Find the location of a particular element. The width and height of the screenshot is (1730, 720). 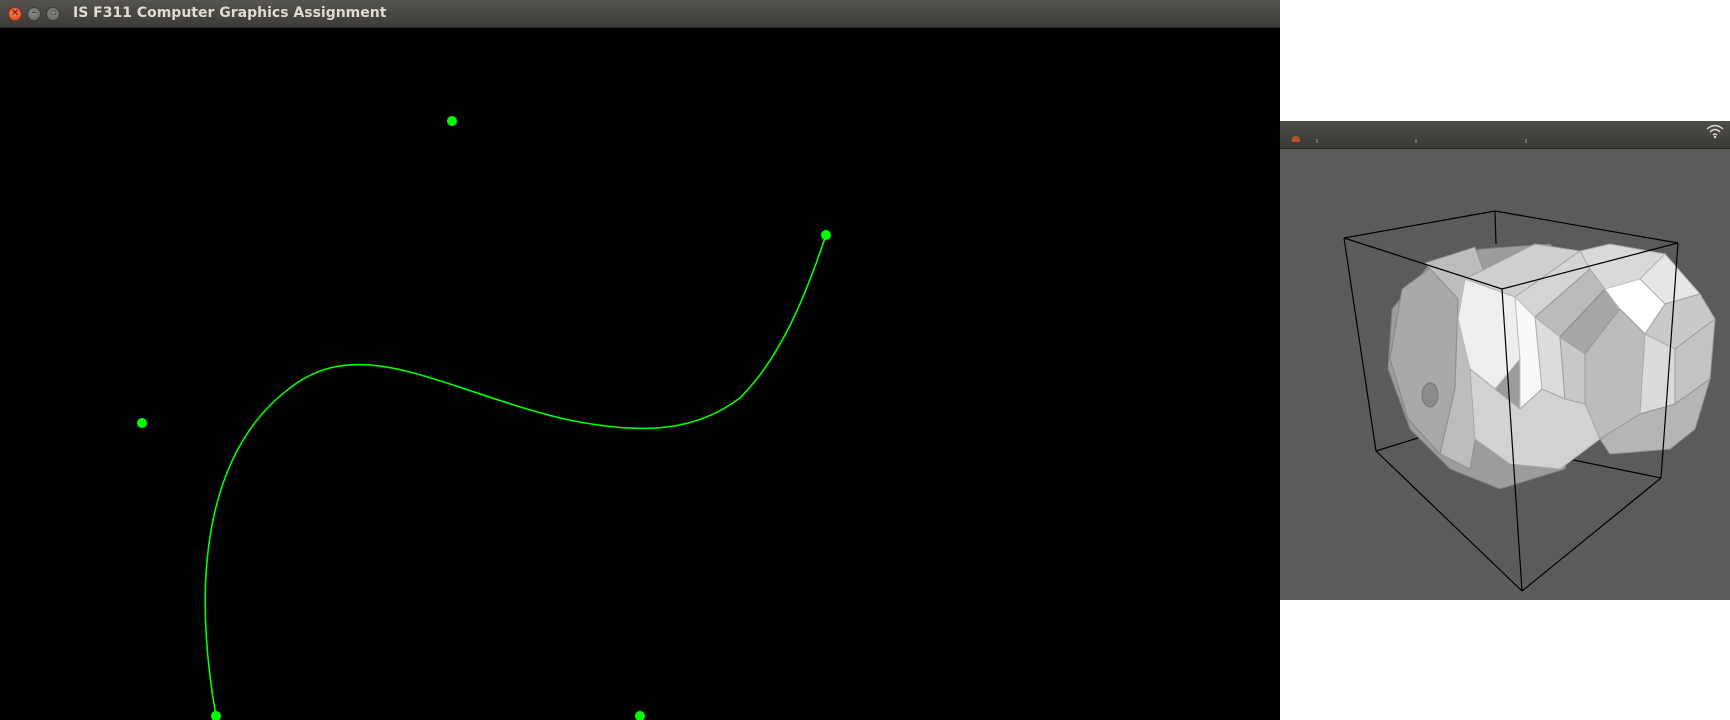

bounding-box-front is located at coordinates (1511, 401).